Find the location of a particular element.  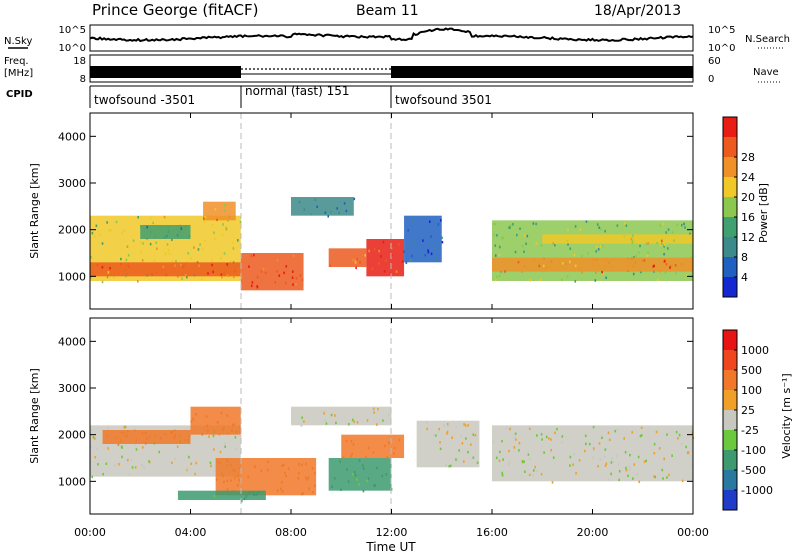

power-colorbar-frame is located at coordinates (730, 207).